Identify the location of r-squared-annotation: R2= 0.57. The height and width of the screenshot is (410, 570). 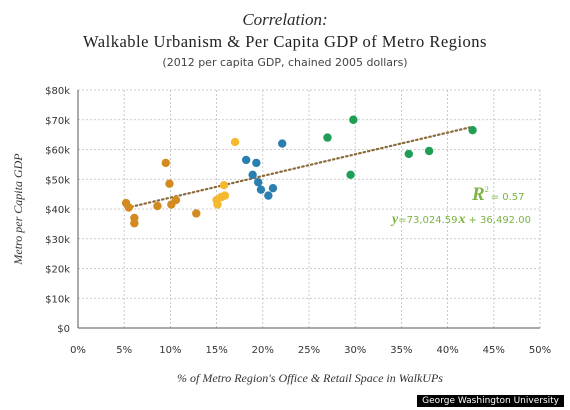
(498, 194).